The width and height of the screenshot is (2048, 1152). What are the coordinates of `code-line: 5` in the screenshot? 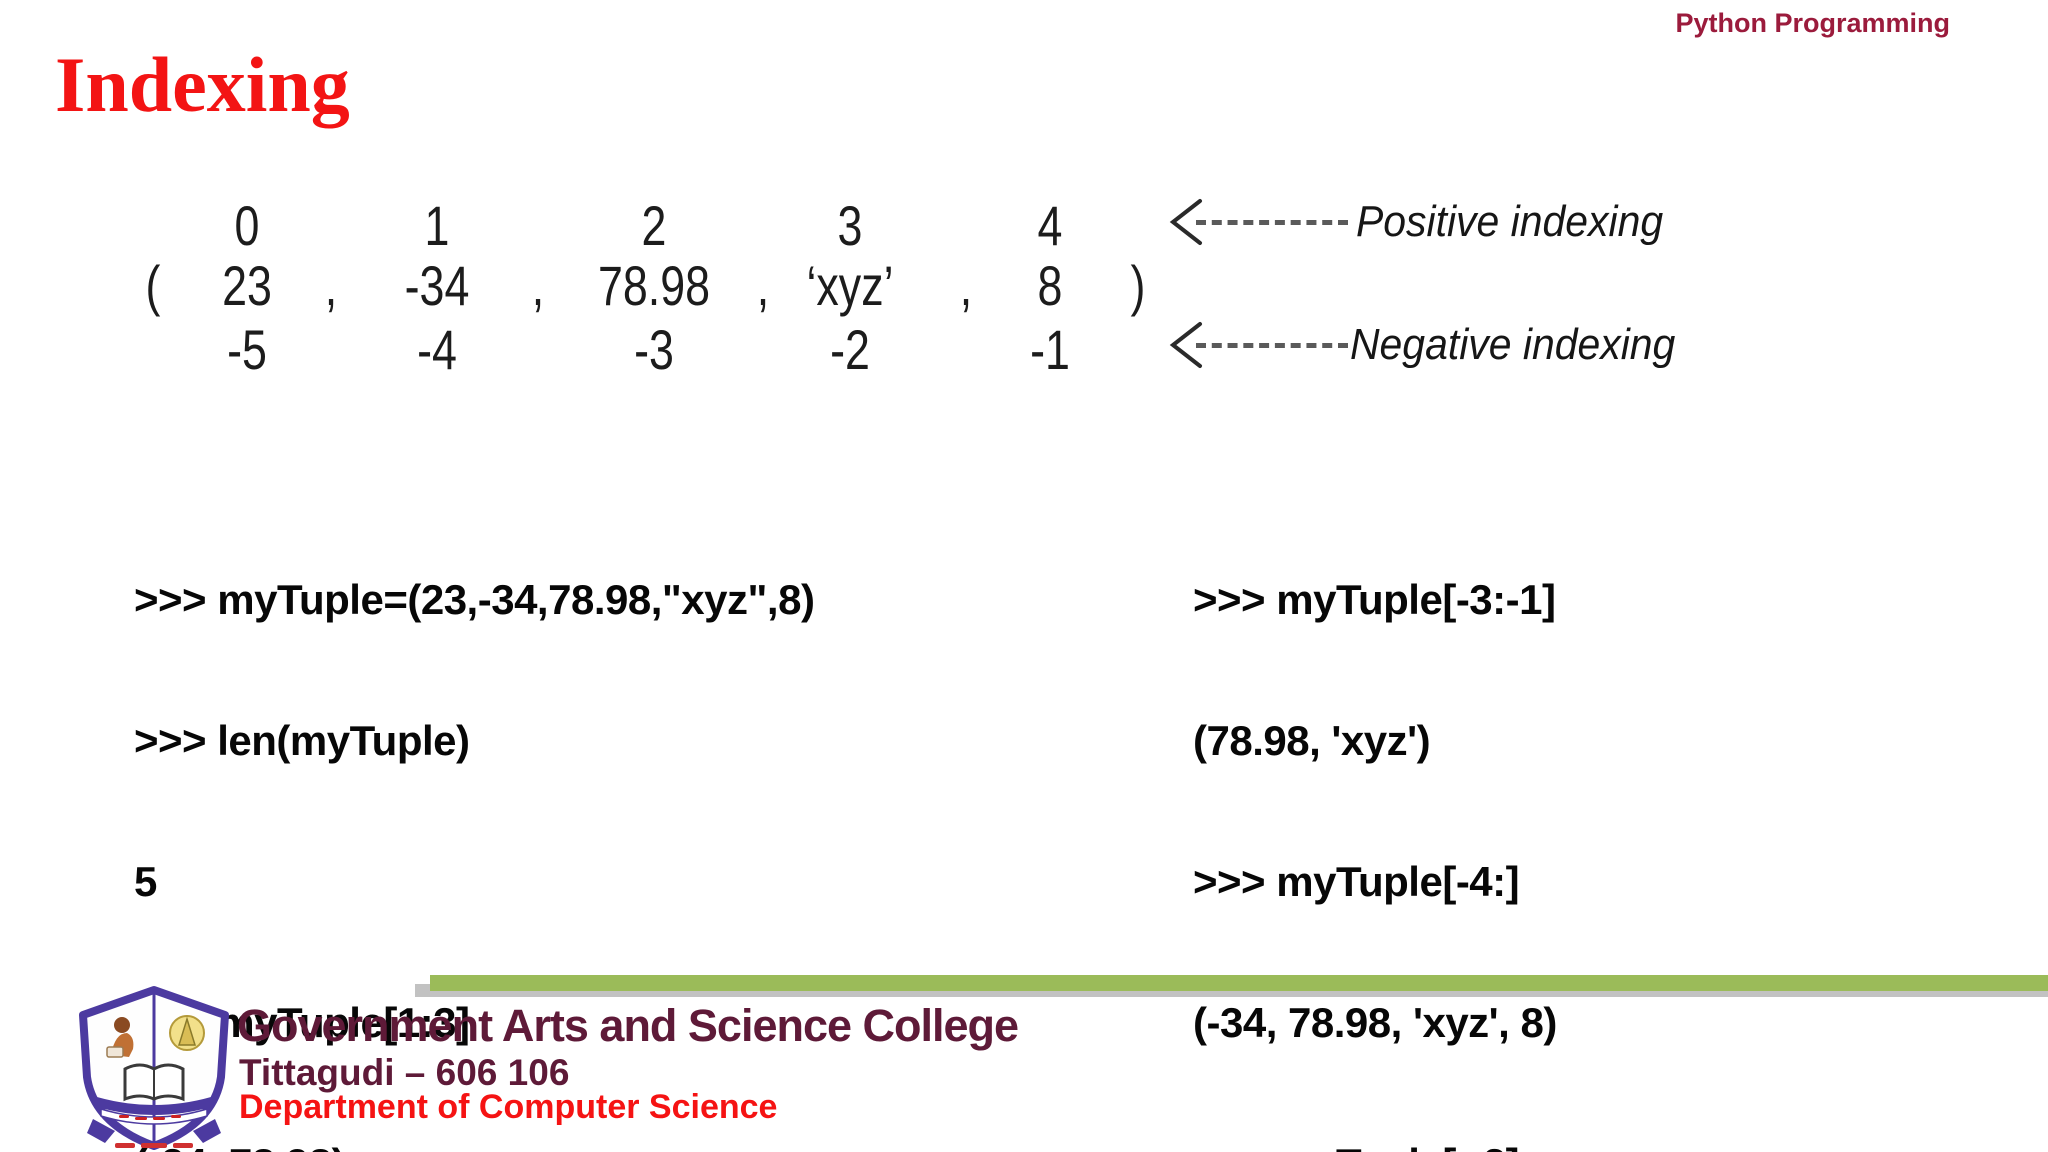 It's located at (145, 881).